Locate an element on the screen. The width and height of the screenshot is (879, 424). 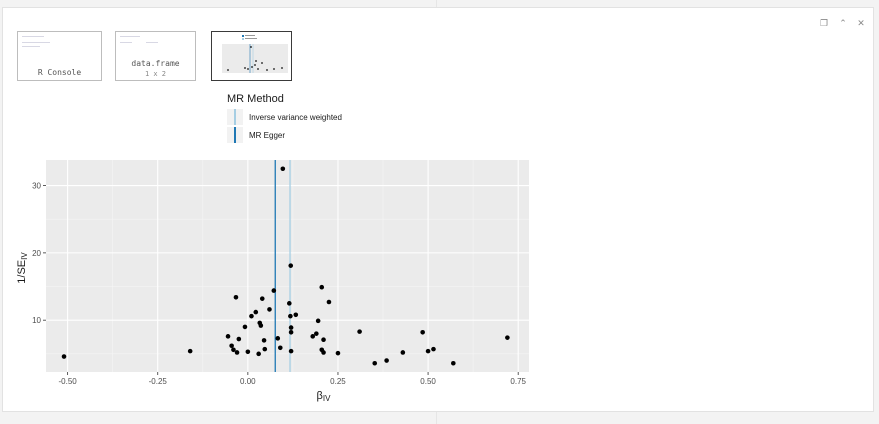
legend-key-egger is located at coordinates (235, 135).